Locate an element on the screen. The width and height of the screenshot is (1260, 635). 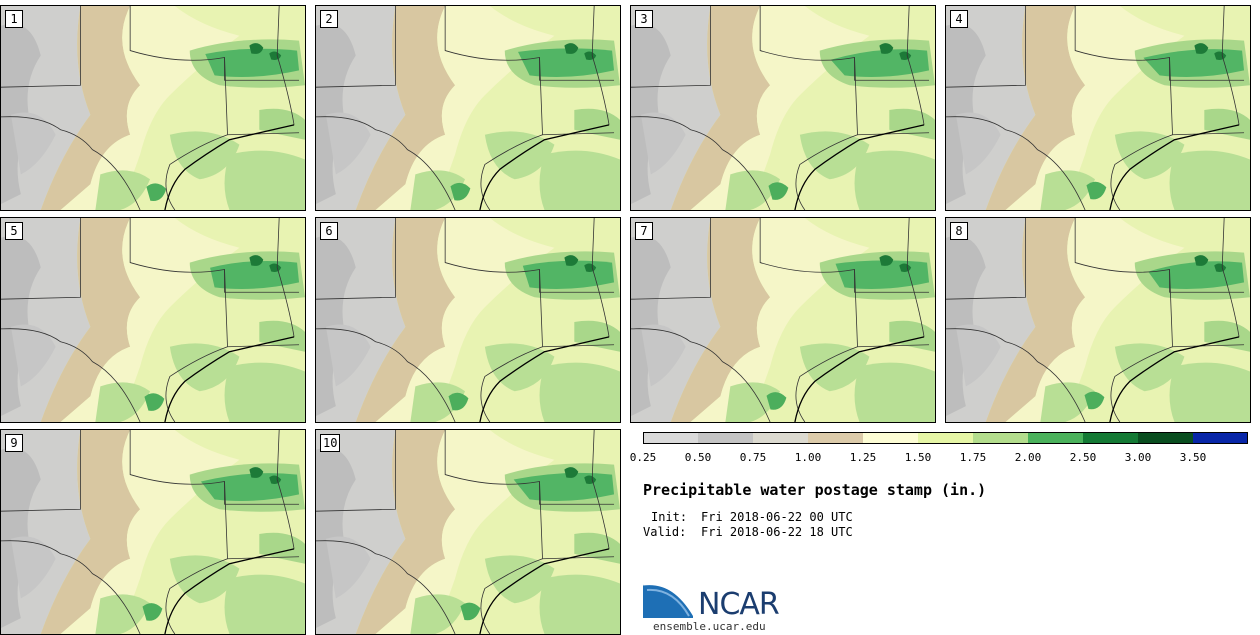
member-label: 5 is located at coordinates (14, 231).